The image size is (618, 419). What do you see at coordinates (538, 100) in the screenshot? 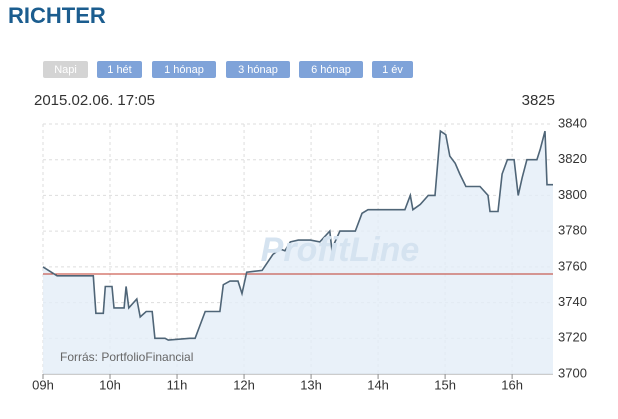
I see `last-price: 3825` at bounding box center [538, 100].